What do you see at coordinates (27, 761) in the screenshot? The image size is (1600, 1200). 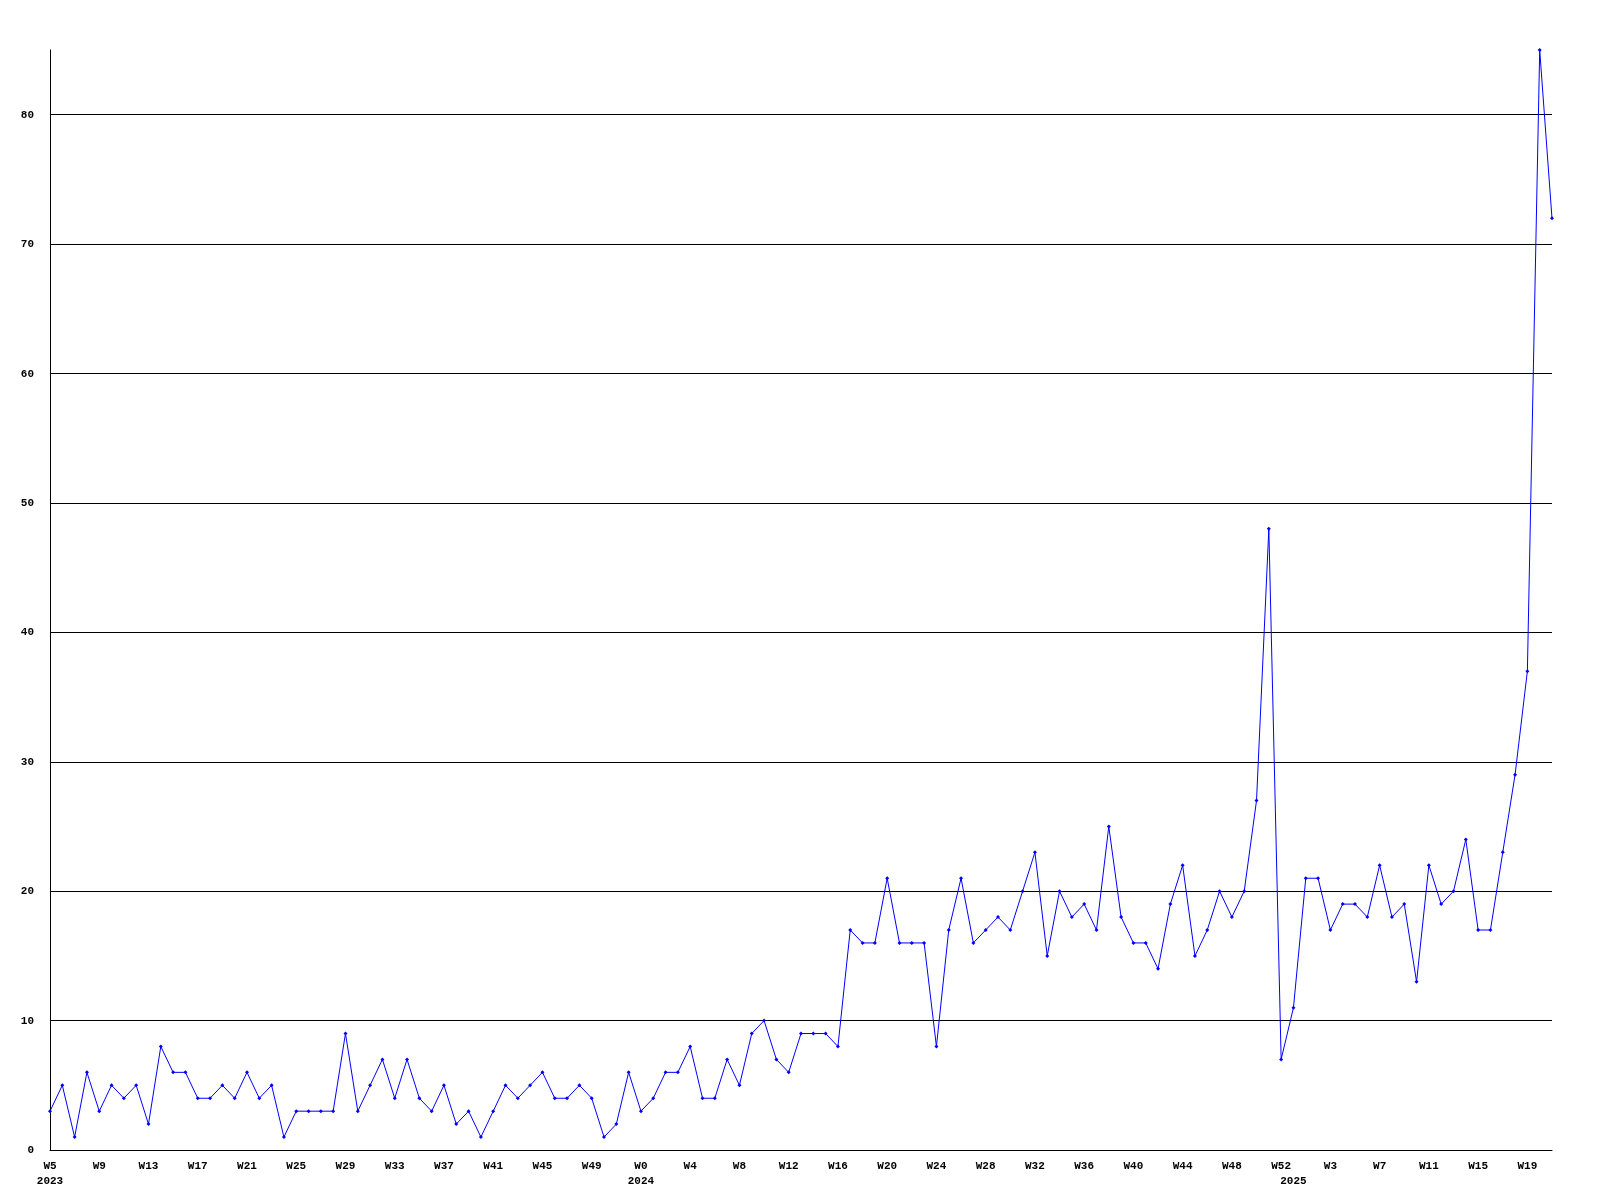 I see `y-tick-label: 30` at bounding box center [27, 761].